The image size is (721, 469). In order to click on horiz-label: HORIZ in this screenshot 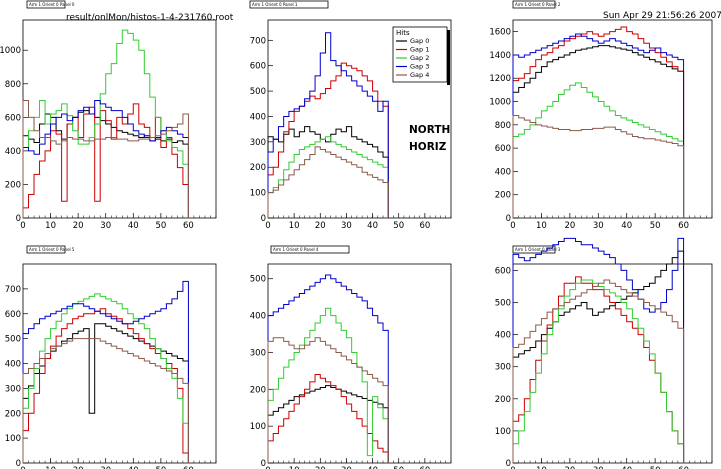, I will do `click(428, 147)`.